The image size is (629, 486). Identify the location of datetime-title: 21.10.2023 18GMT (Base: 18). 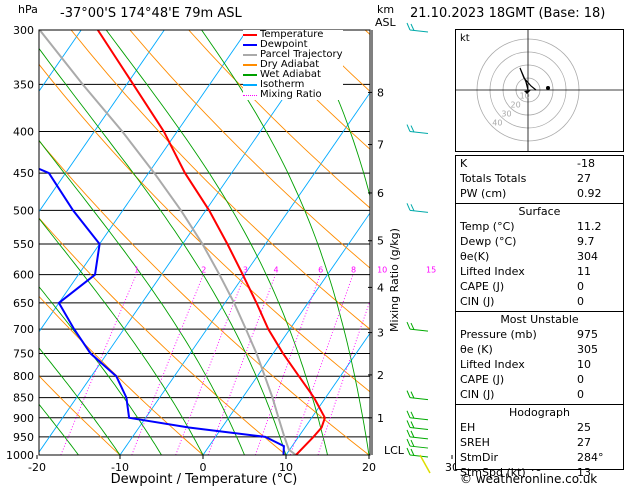
(508, 13).